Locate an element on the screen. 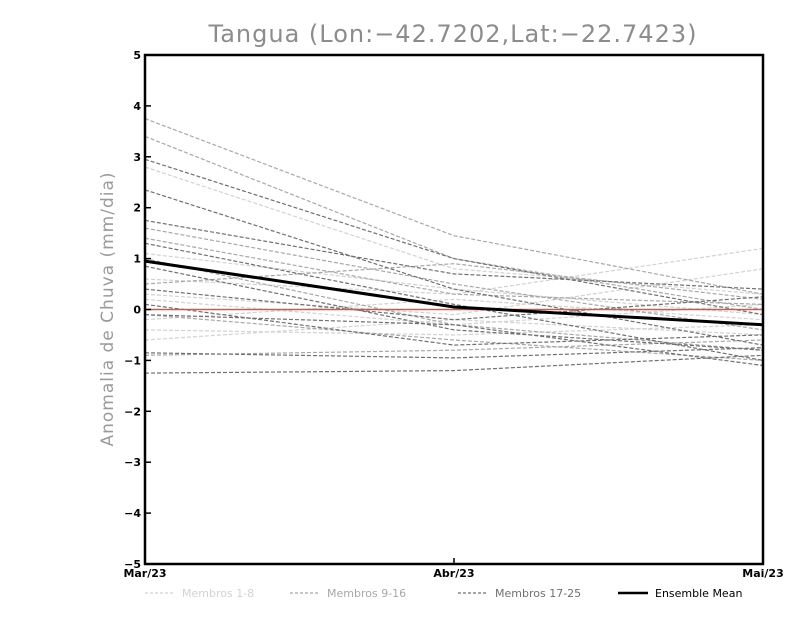  x-tick-label: Mai/23 is located at coordinates (762, 573).